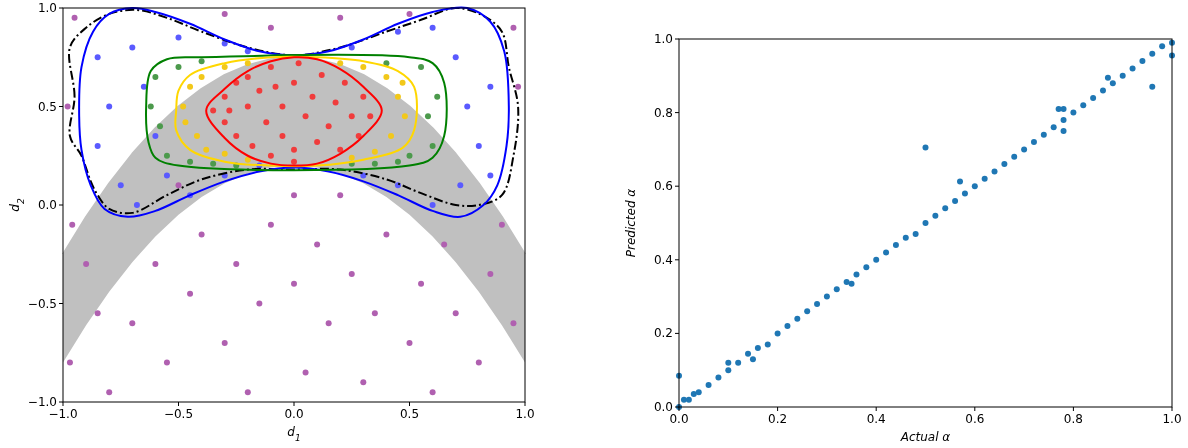 The height and width of the screenshot is (448, 1188). Describe the element at coordinates (975, 419) in the screenshot. I see `x-tick-label: 0.6` at that location.